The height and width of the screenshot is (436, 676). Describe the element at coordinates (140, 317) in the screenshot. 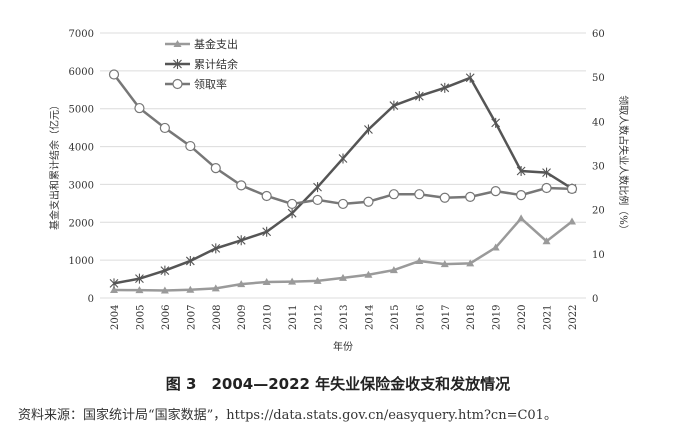

I see `x-tick-label: 2005` at that location.